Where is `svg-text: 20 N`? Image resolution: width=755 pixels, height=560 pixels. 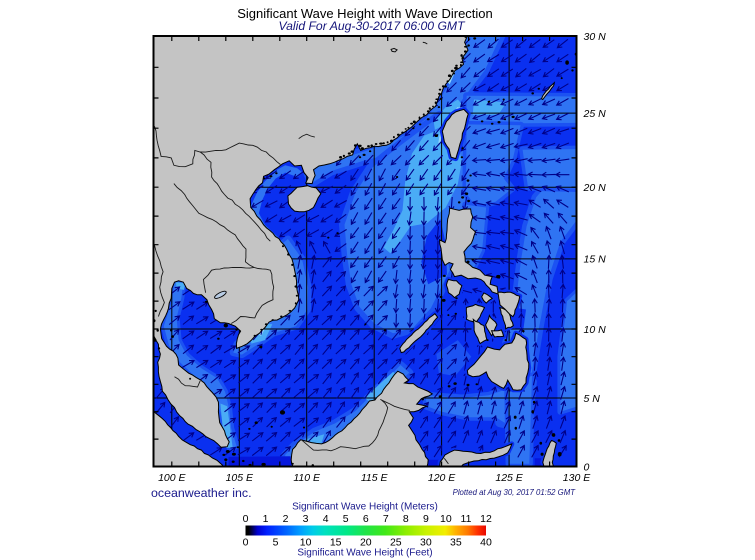
svg-text: 20 N is located at coordinates (595, 188).